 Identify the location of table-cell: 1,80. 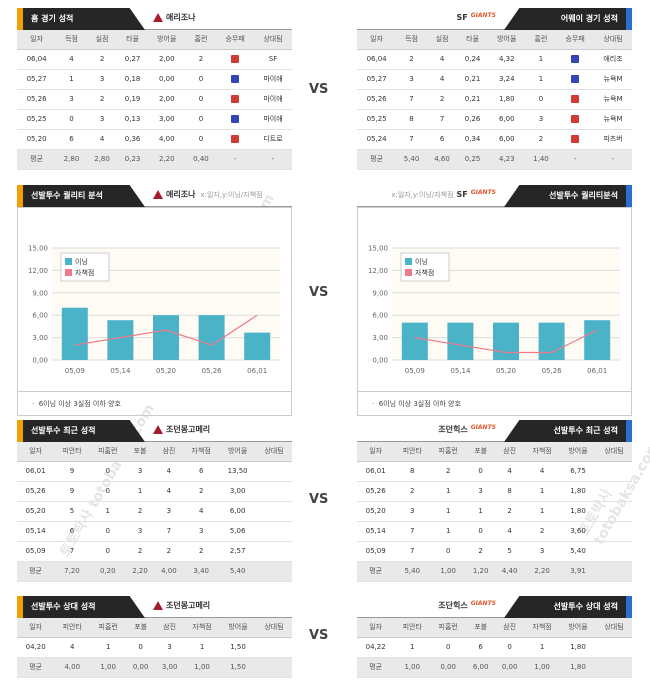
(578, 511).